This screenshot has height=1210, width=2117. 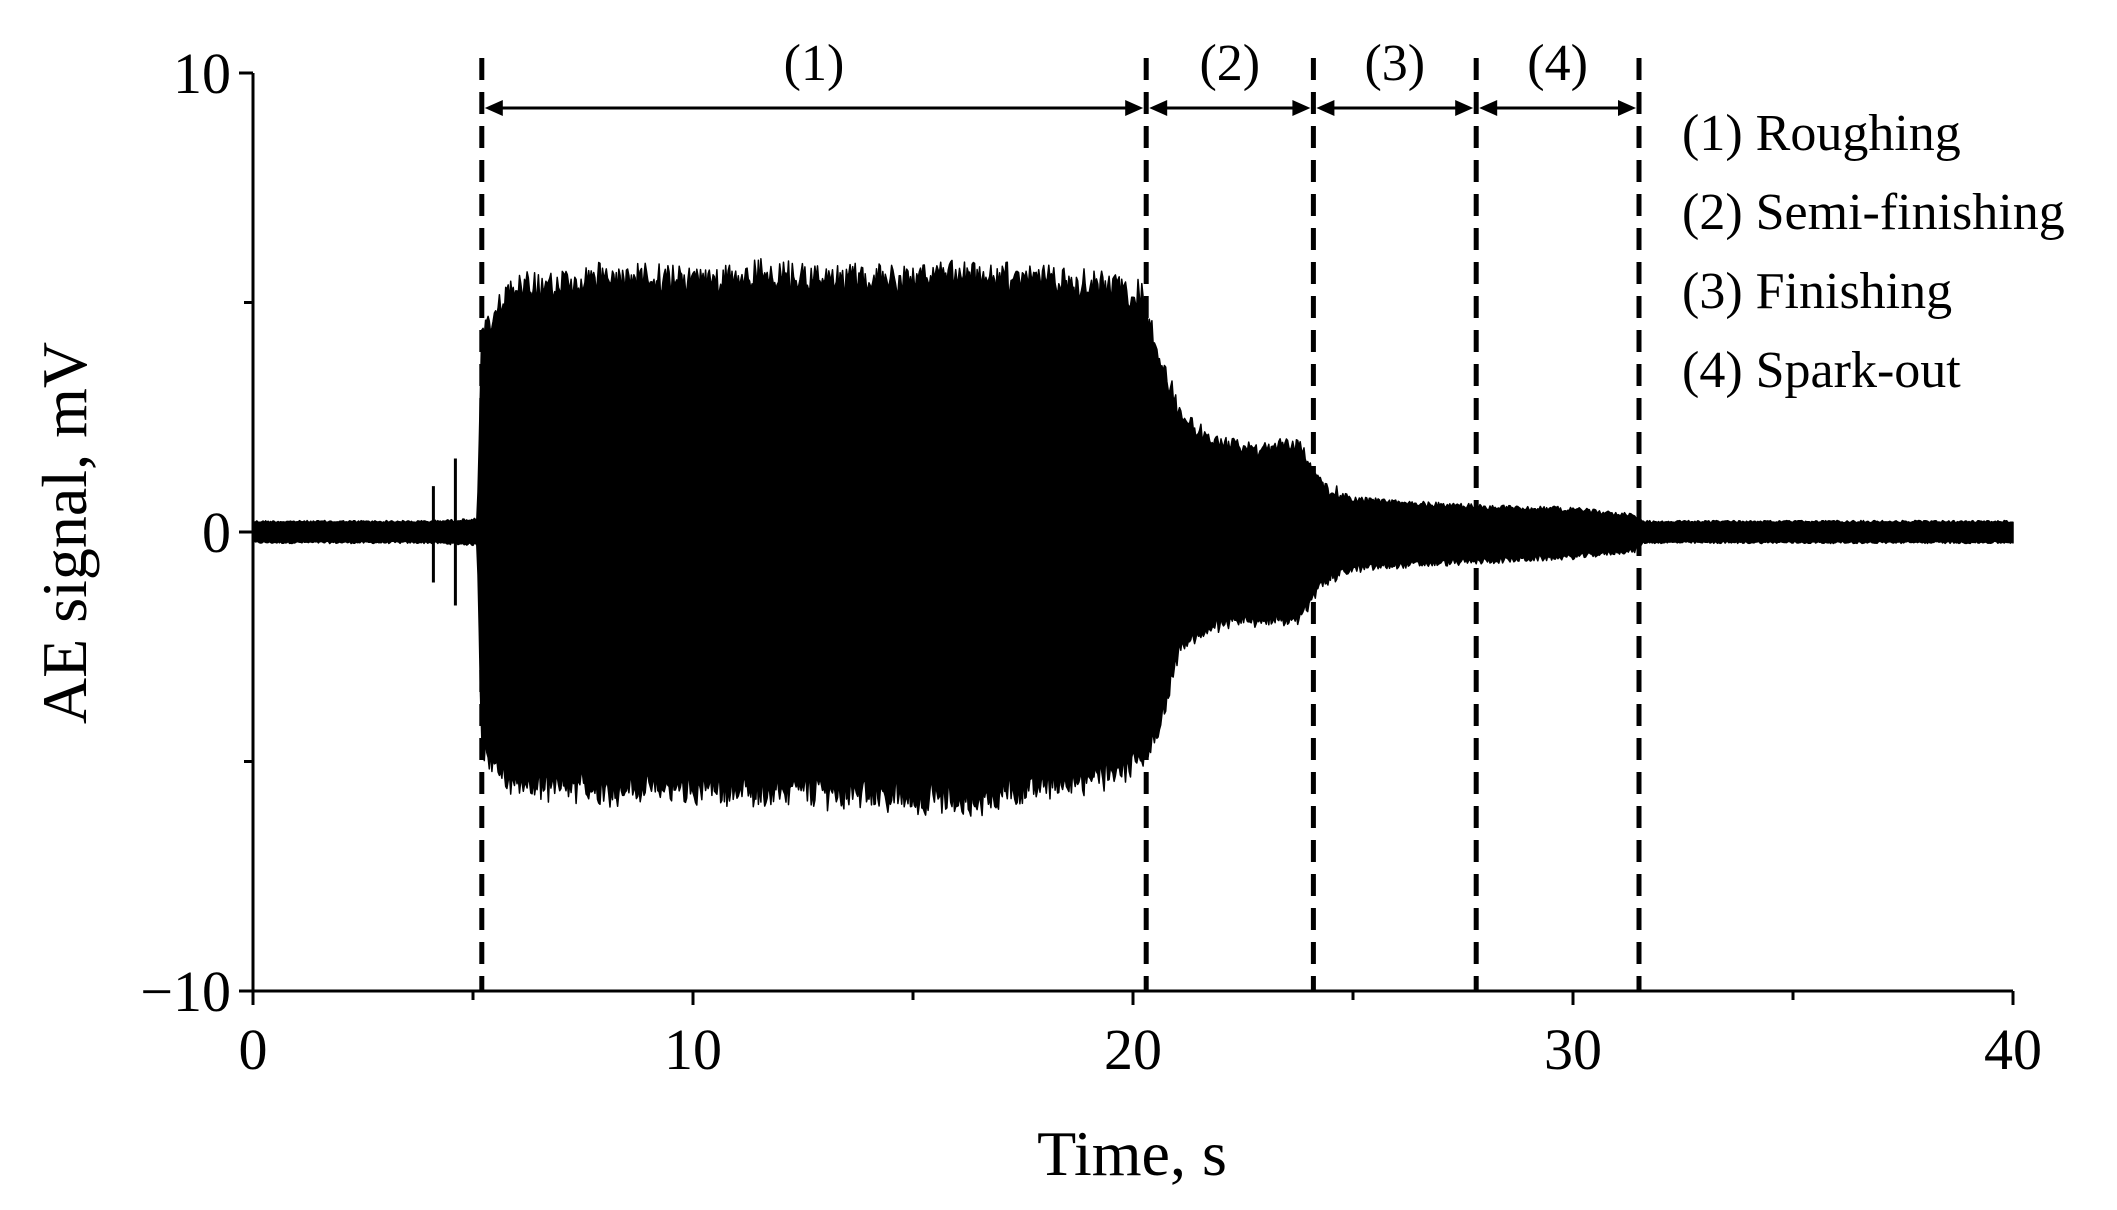 I want to click on x-tick-label: 0, so click(x=253, y=1049).